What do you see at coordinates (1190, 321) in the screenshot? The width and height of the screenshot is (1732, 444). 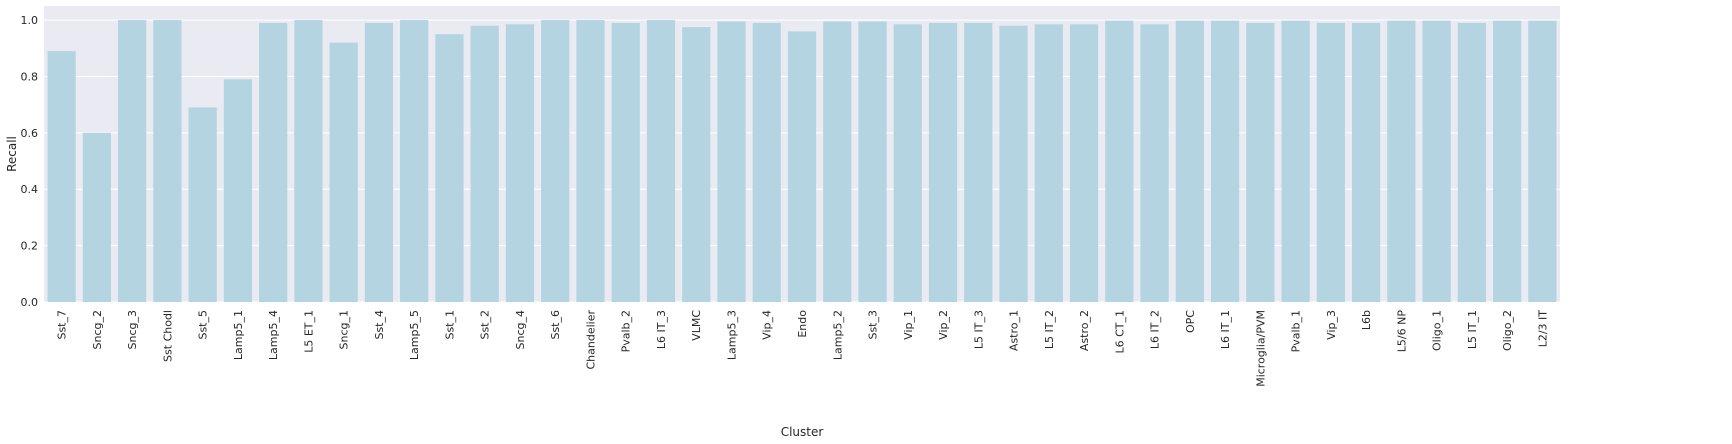 I see `x-tick-label: OPC` at bounding box center [1190, 321].